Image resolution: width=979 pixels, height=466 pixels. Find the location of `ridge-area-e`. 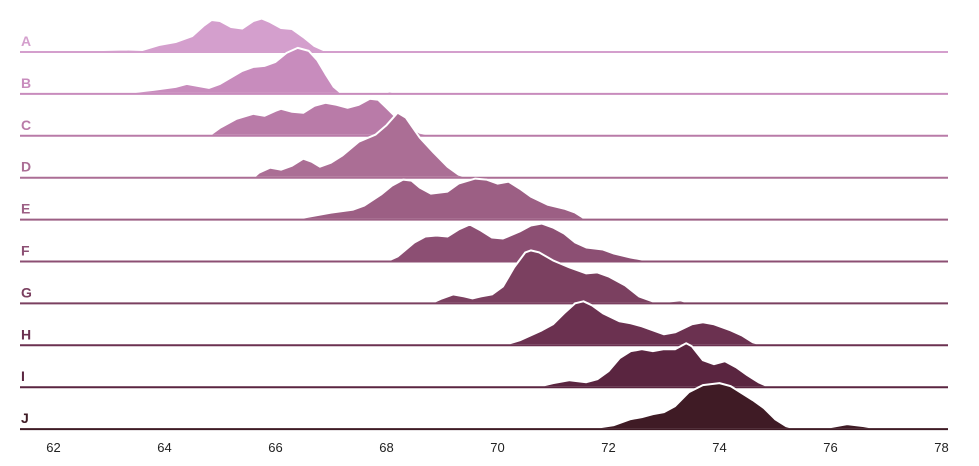

ridge-area-e is located at coordinates (439, 199).